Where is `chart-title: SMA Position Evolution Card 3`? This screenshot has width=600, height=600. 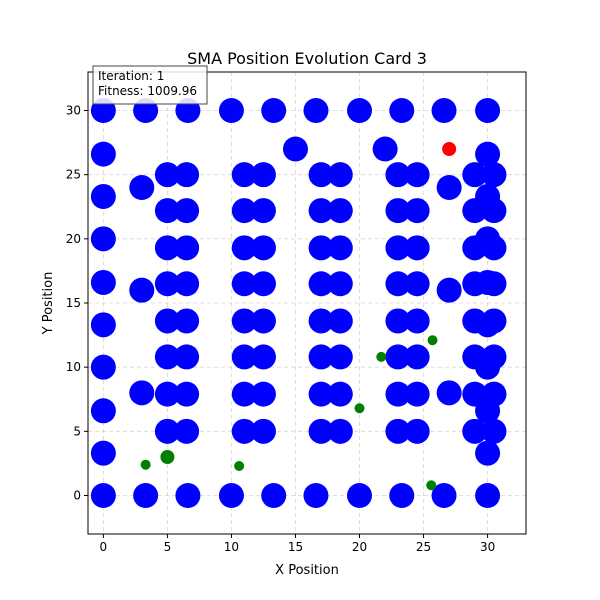 chart-title: SMA Position Evolution Card 3 is located at coordinates (307, 58).